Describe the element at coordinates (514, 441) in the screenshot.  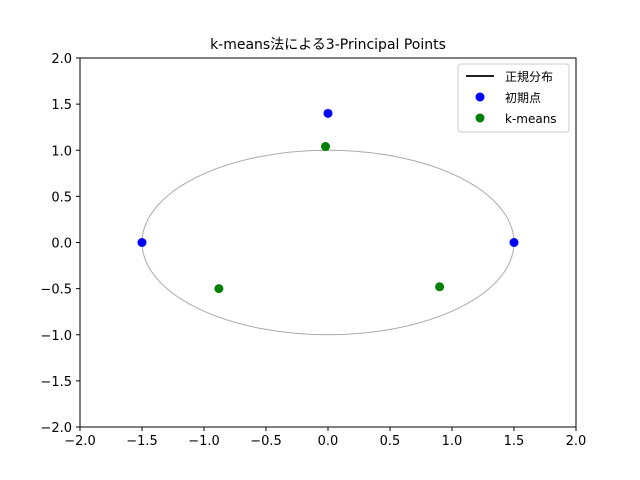
I see `x-tick-label-7: 1.5` at that location.